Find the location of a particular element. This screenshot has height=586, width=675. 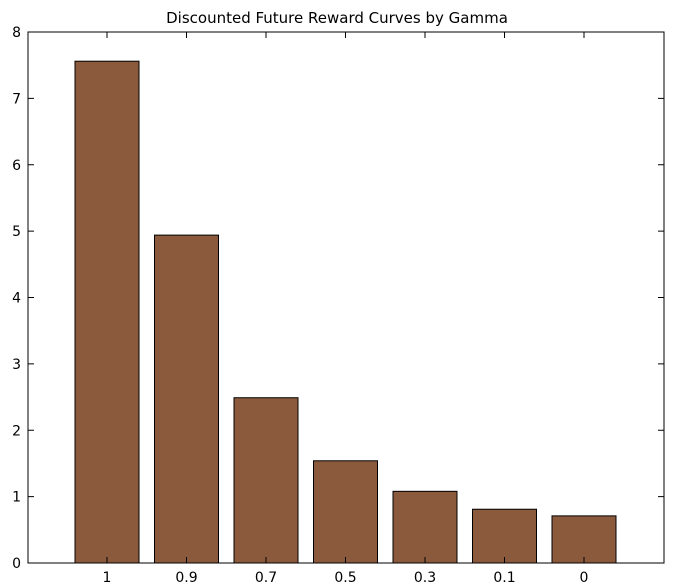

bar-0.3 is located at coordinates (425, 527).